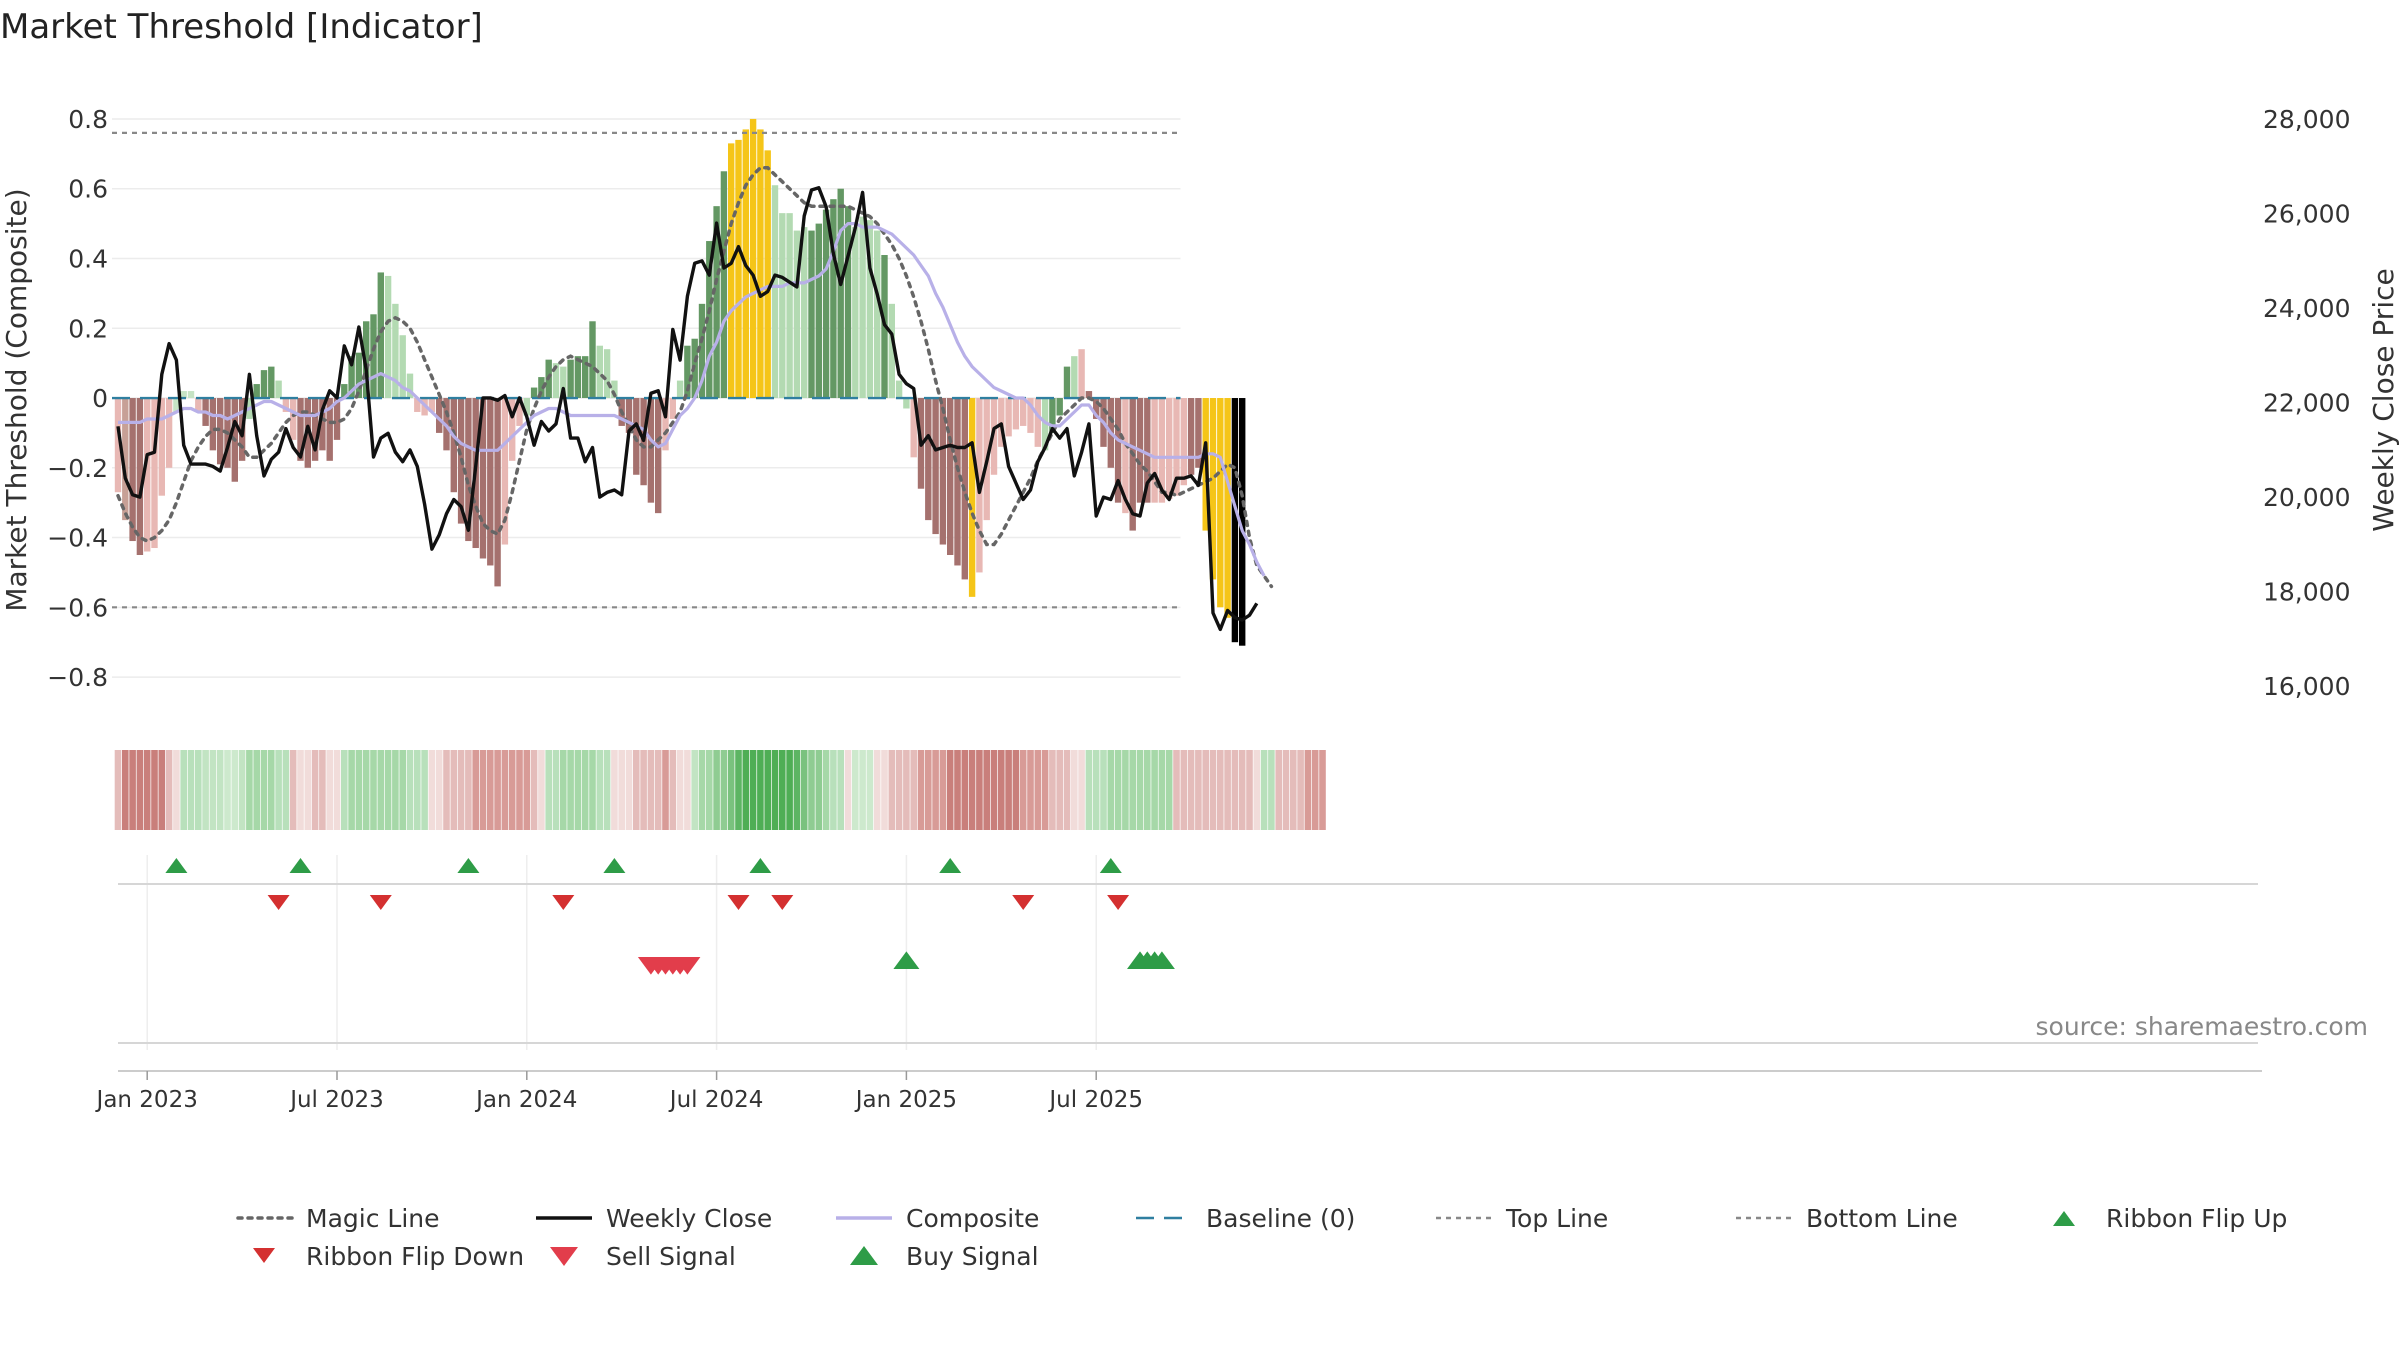 The image size is (2400, 1354). What do you see at coordinates (1522, 1218) in the screenshot?
I see `legend-item: Top Line` at bounding box center [1522, 1218].